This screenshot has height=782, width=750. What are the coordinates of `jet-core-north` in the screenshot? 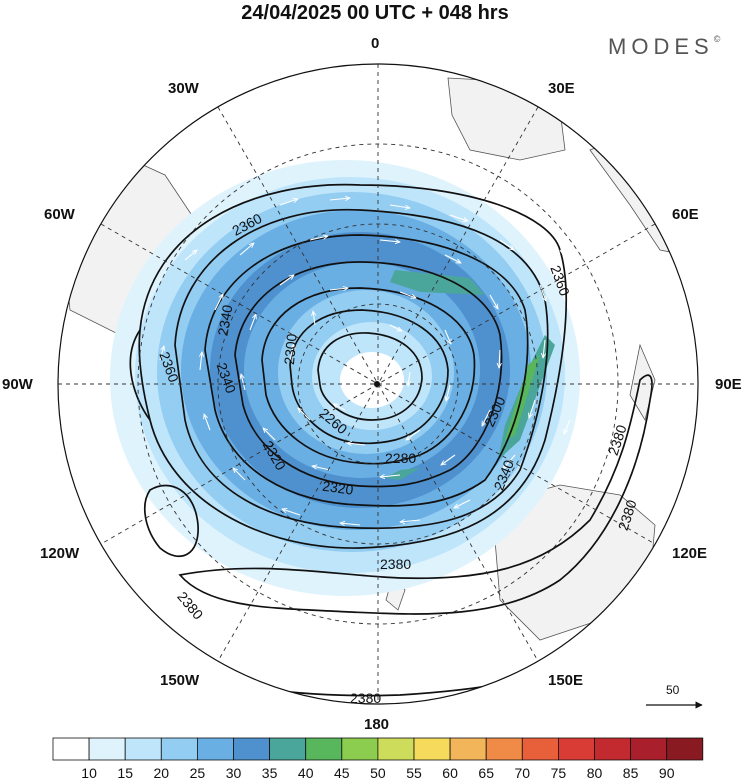 It's located at (437, 282).